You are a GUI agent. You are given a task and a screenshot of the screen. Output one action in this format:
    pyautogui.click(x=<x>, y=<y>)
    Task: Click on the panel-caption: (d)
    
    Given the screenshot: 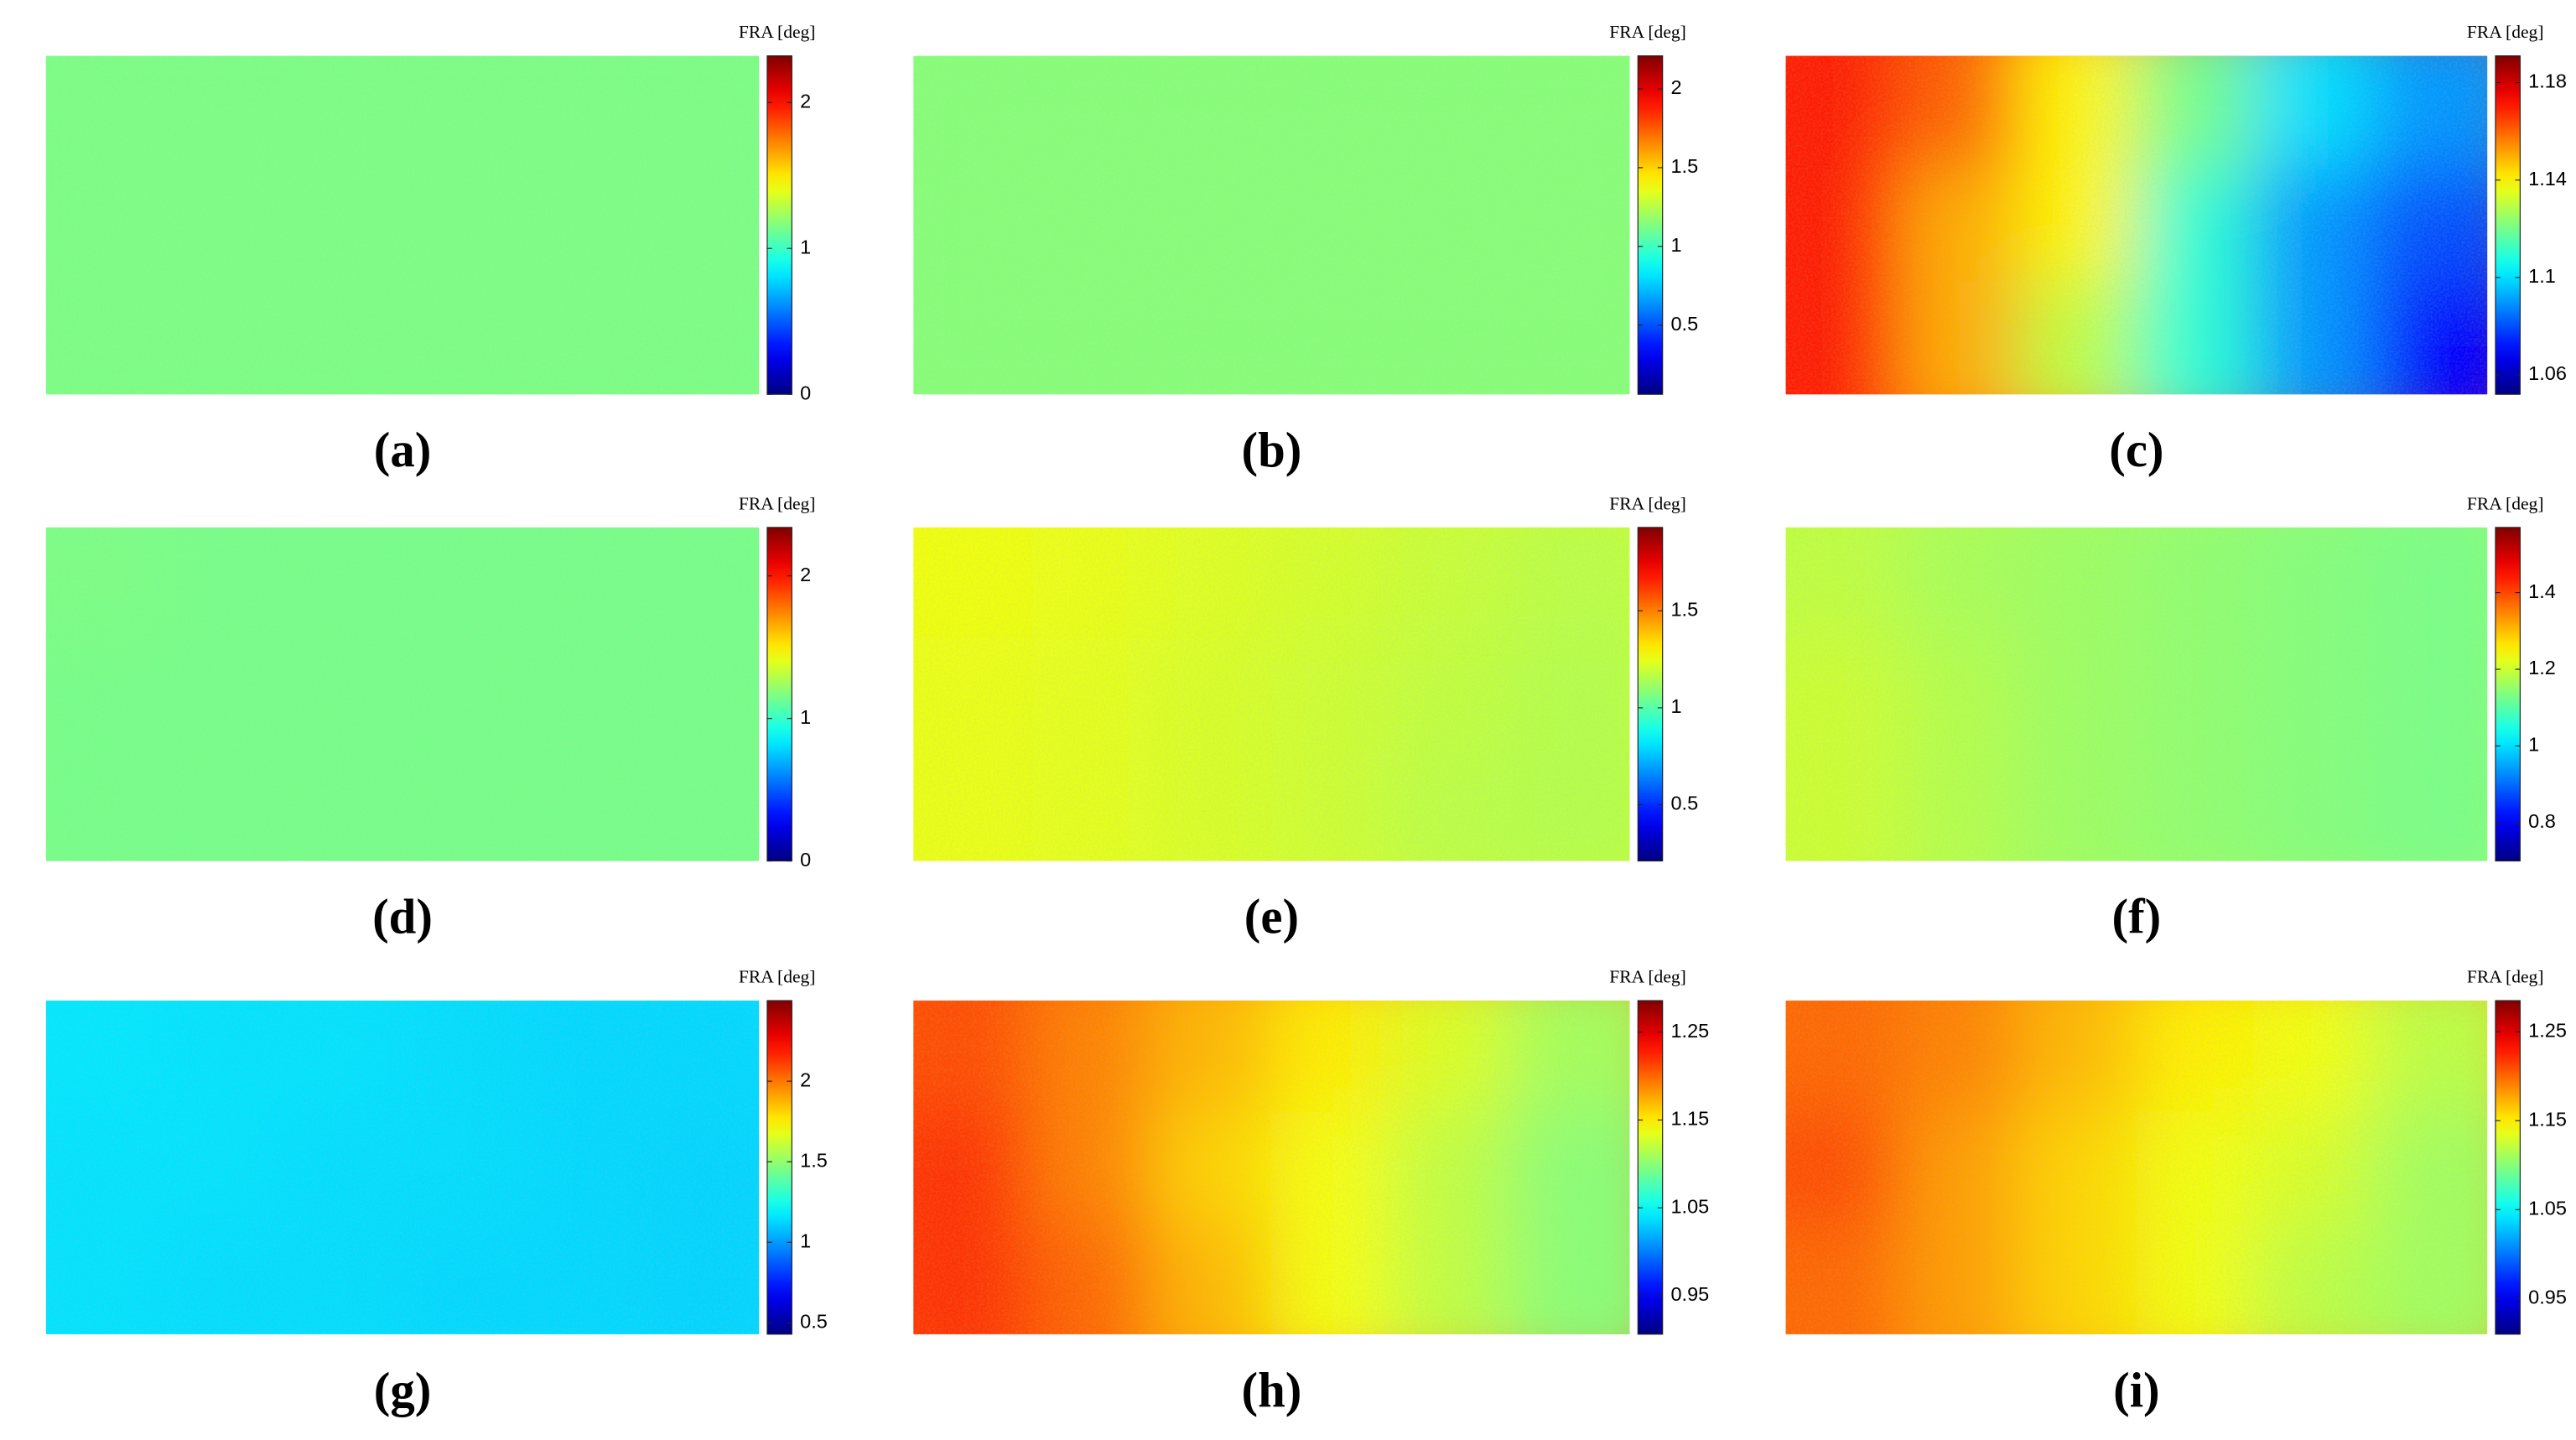 What is the action you would take?
    pyautogui.click(x=402, y=917)
    